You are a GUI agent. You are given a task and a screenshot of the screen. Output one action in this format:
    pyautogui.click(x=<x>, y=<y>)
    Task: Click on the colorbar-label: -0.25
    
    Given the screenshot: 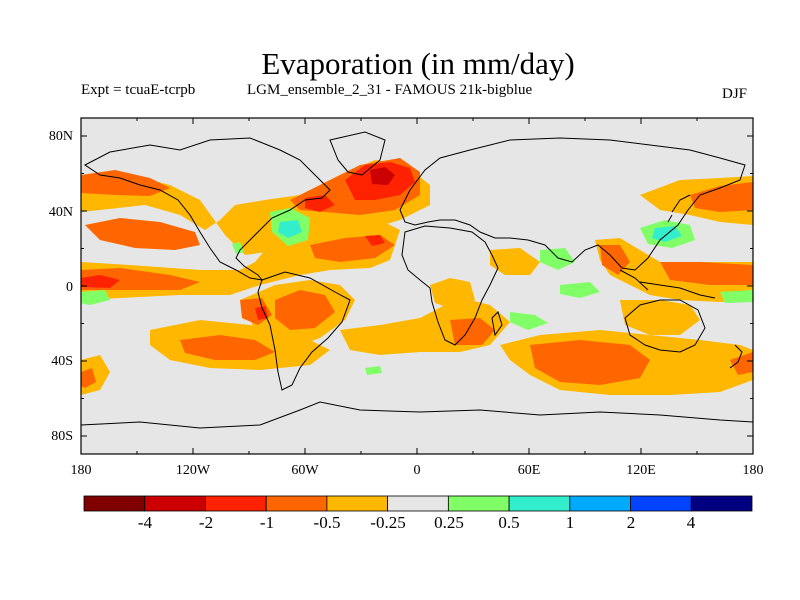 What is the action you would take?
    pyautogui.click(x=387, y=522)
    